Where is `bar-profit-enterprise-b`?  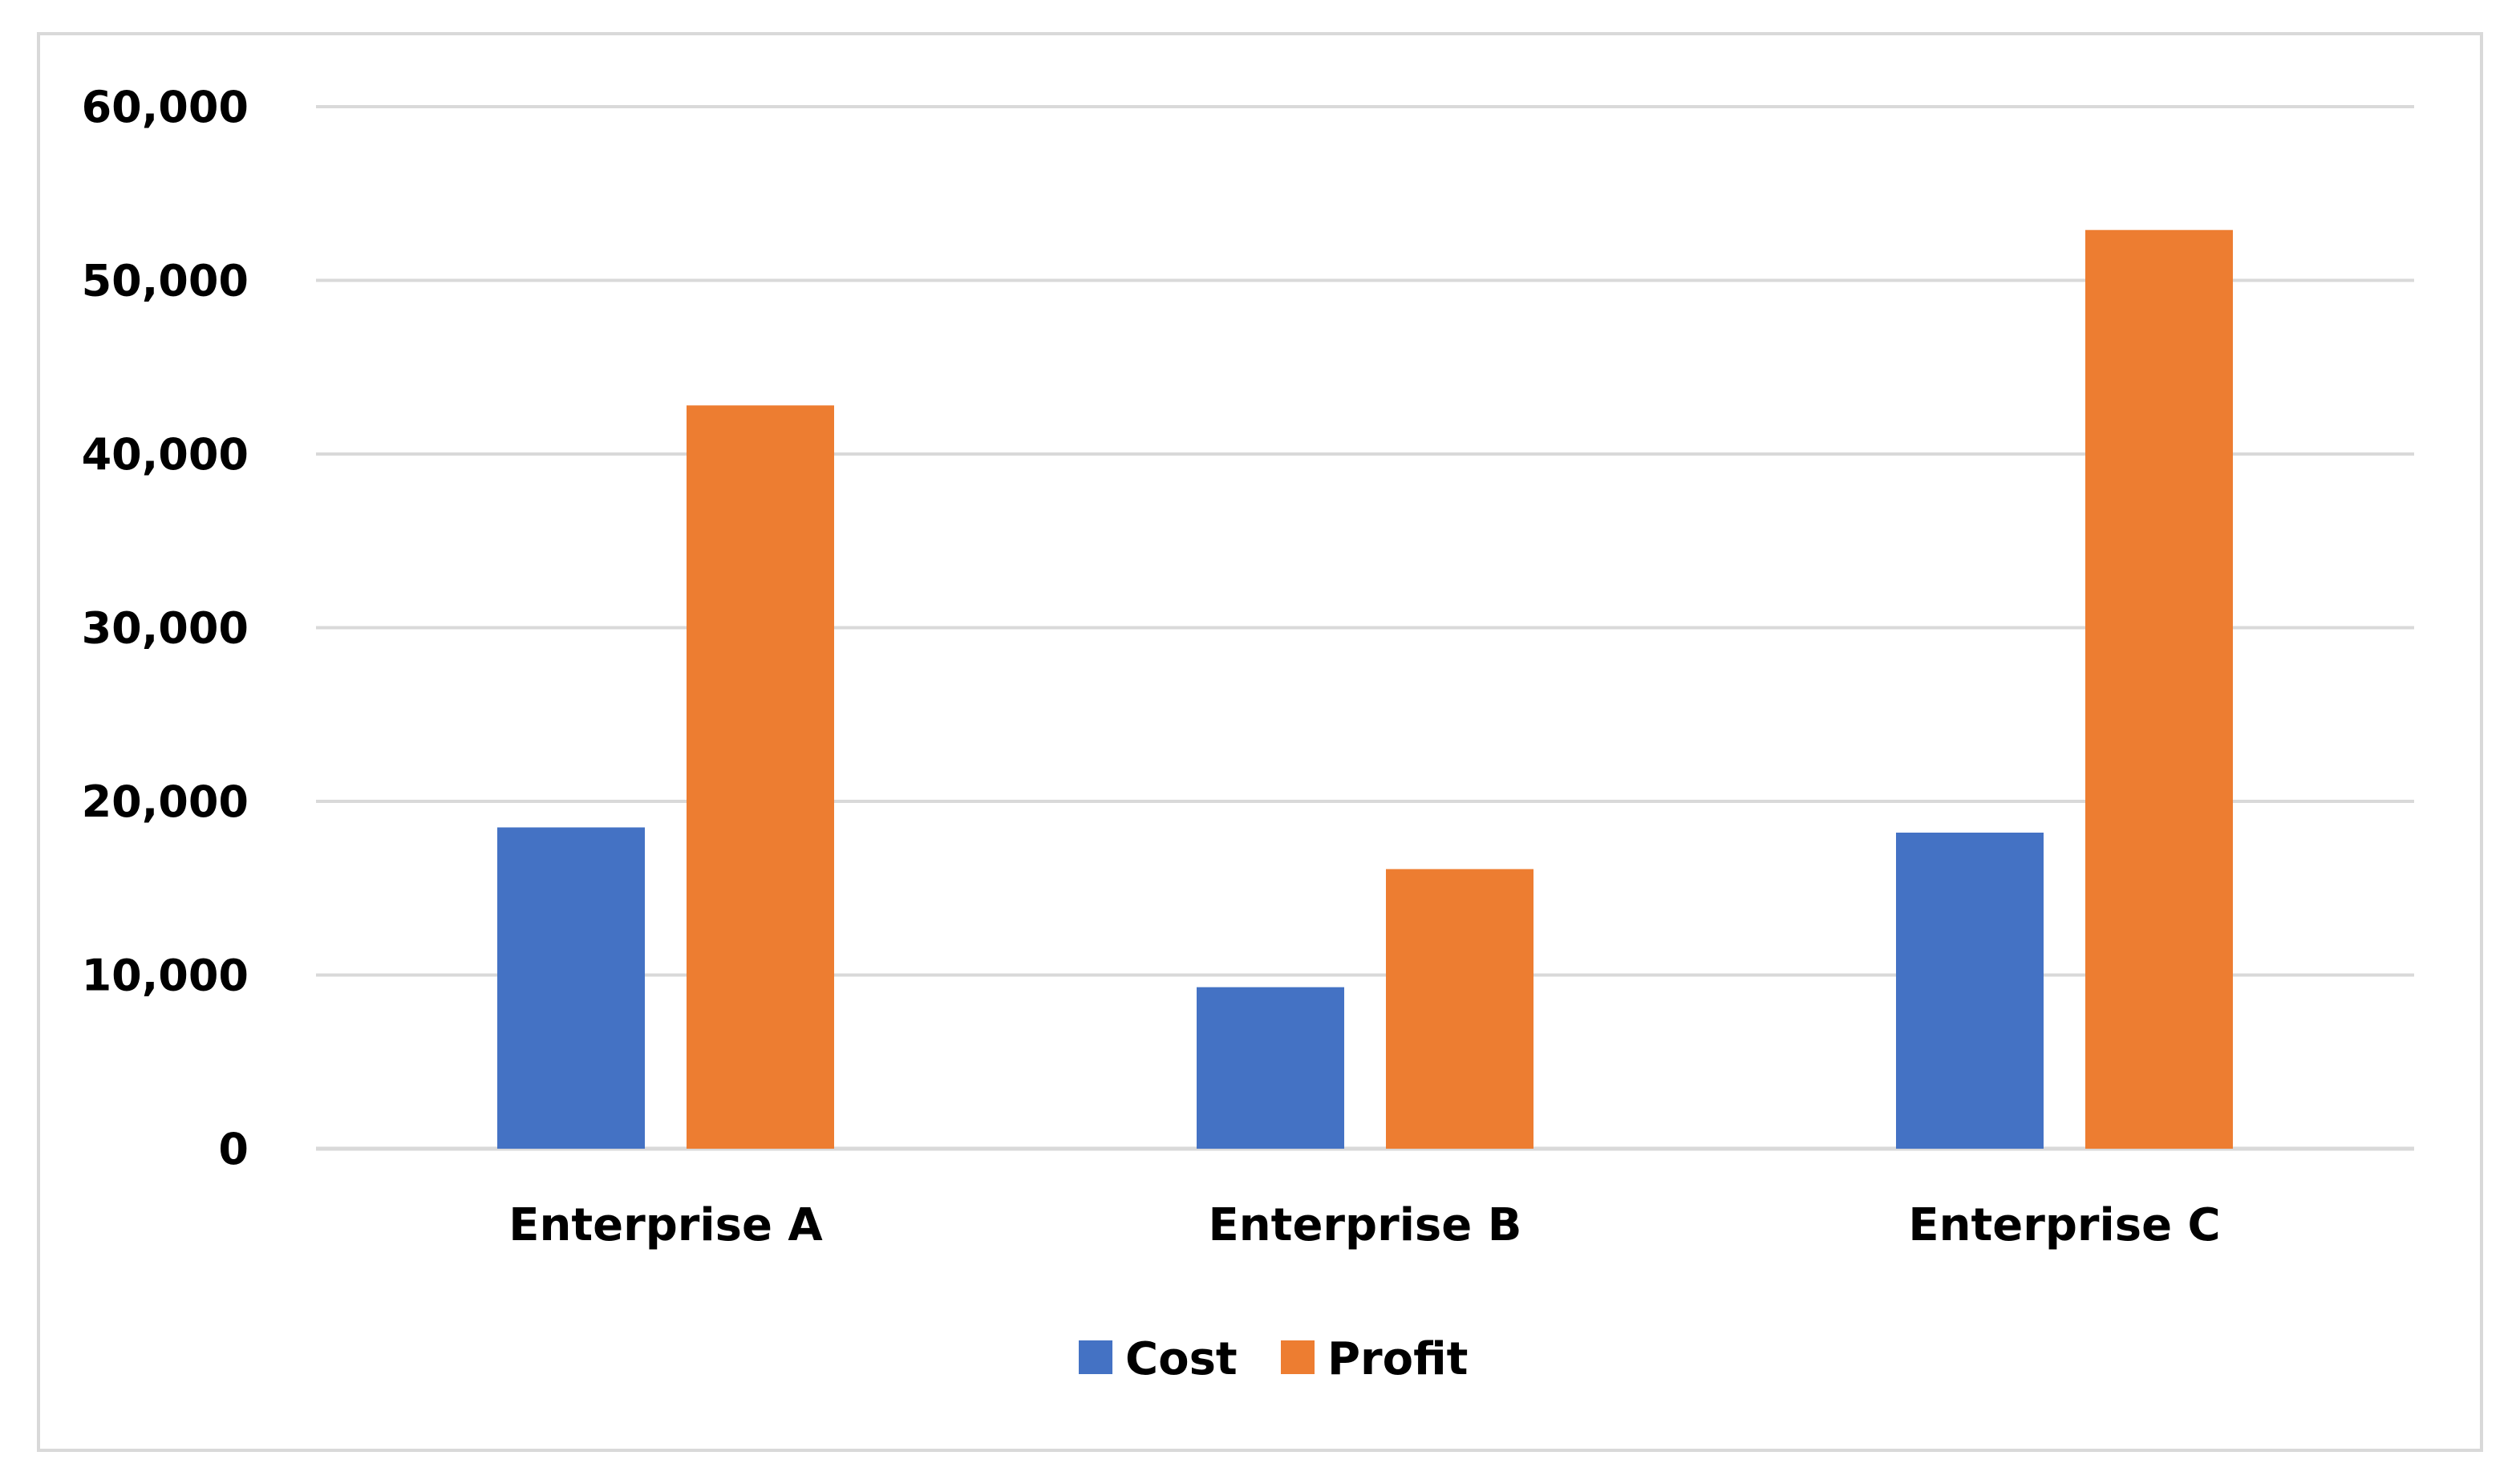 bar-profit-enterprise-b is located at coordinates (1459, 1009).